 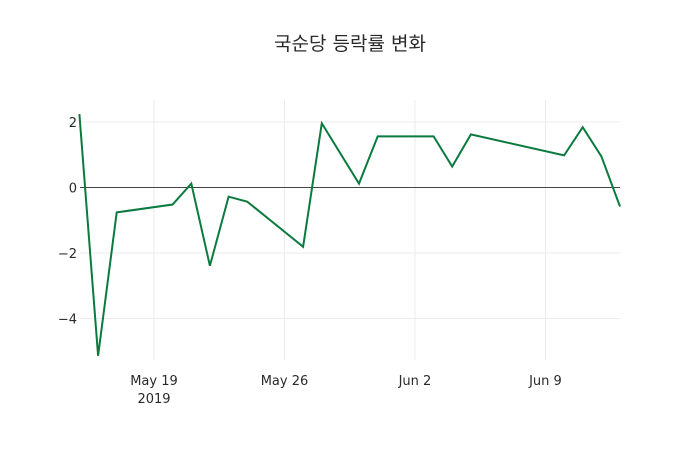 What do you see at coordinates (67, 222) in the screenshot?
I see `y-axis-ticks: 2 0 −2 −4` at bounding box center [67, 222].